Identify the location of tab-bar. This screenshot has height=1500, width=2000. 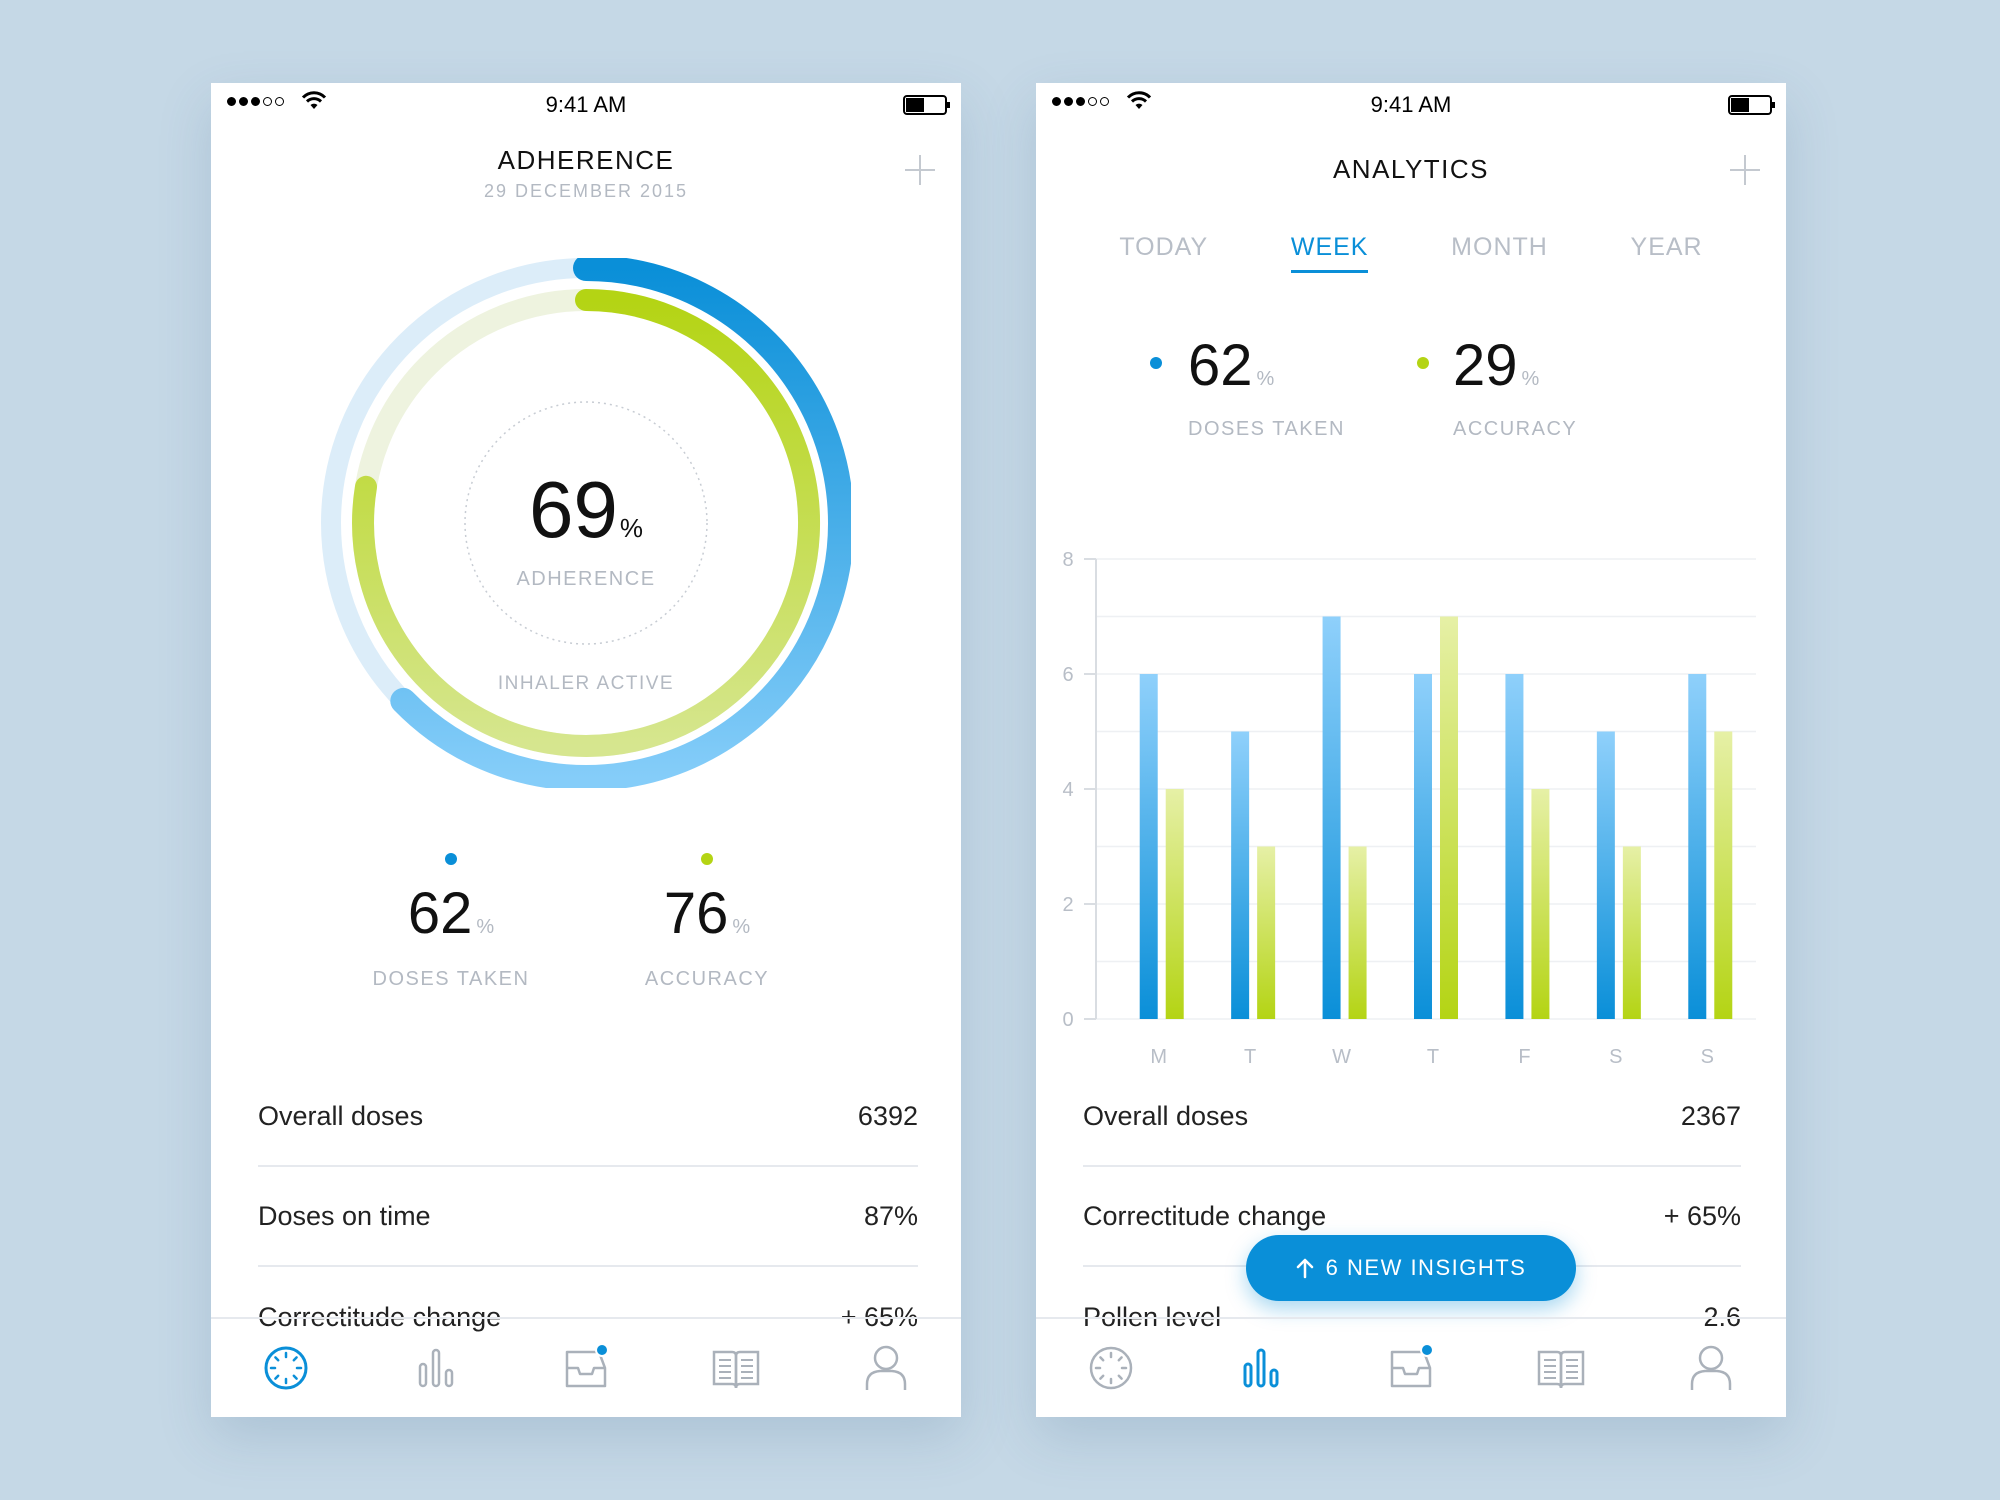
(1411, 1367).